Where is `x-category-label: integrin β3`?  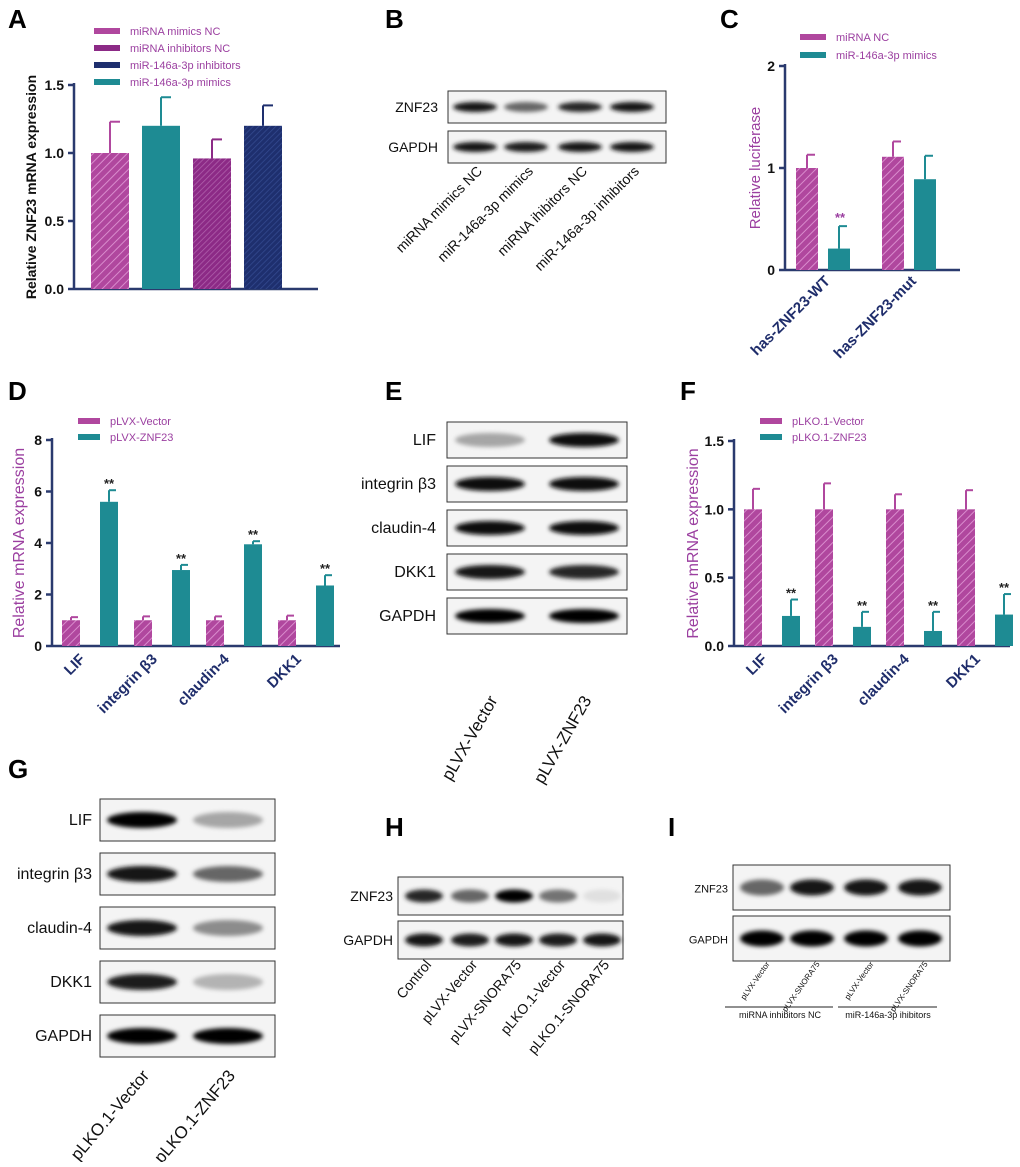
x-category-label: integrin β3 is located at coordinates (128, 684).